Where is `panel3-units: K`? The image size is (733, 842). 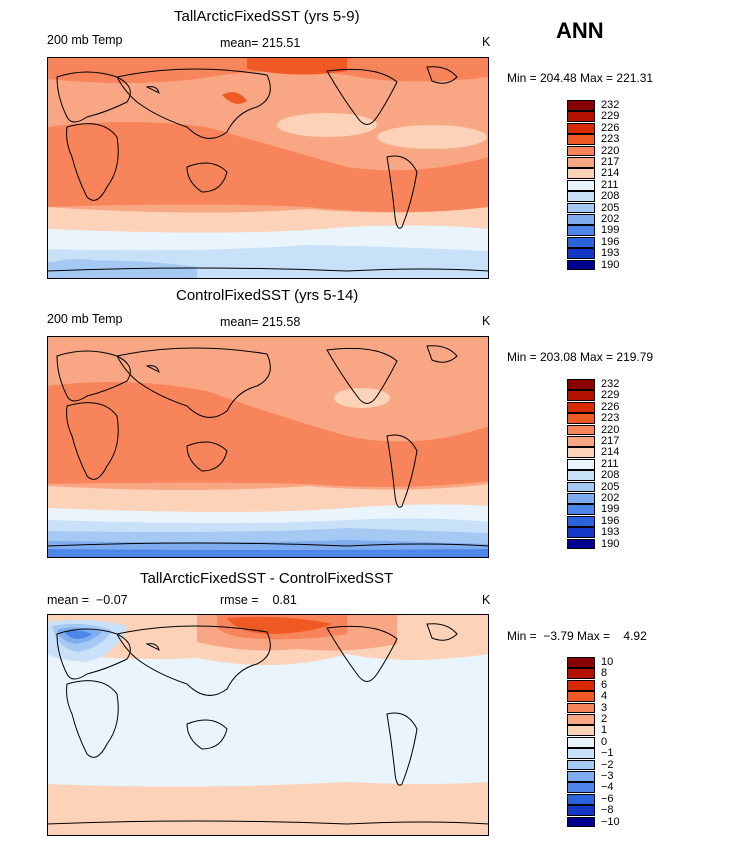 panel3-units: K is located at coordinates (486, 600).